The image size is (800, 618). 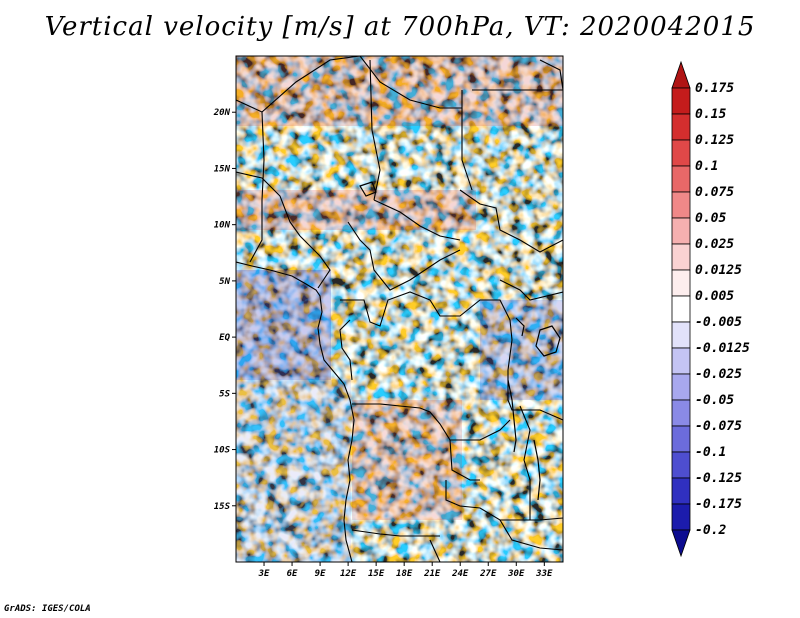 I want to click on lake-chad, so click(x=368, y=189).